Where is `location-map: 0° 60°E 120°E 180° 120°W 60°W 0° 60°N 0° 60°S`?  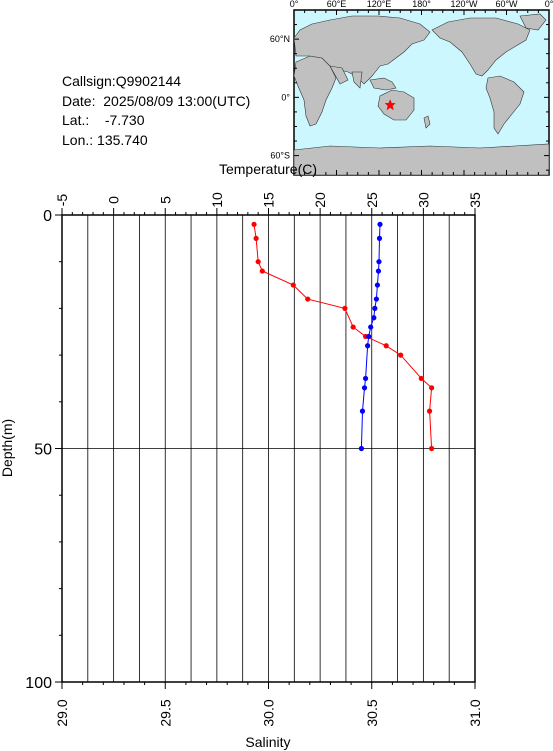 location-map: 0° 60°E 120°E 180° 120°W 60°W 0° 60°N 0° 60°S is located at coordinates (411, 88).